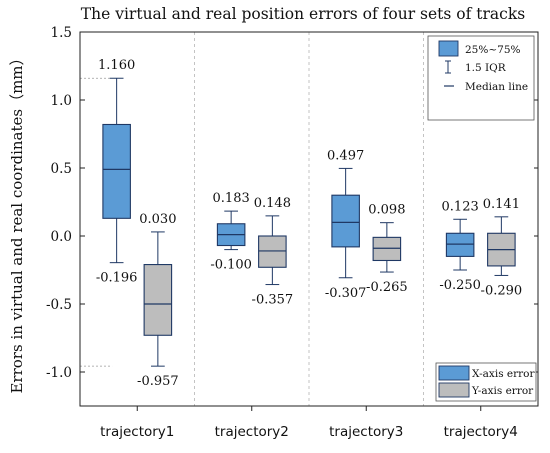  Describe the element at coordinates (157, 219) in the screenshot. I see `data-label-high: 0.030` at that location.